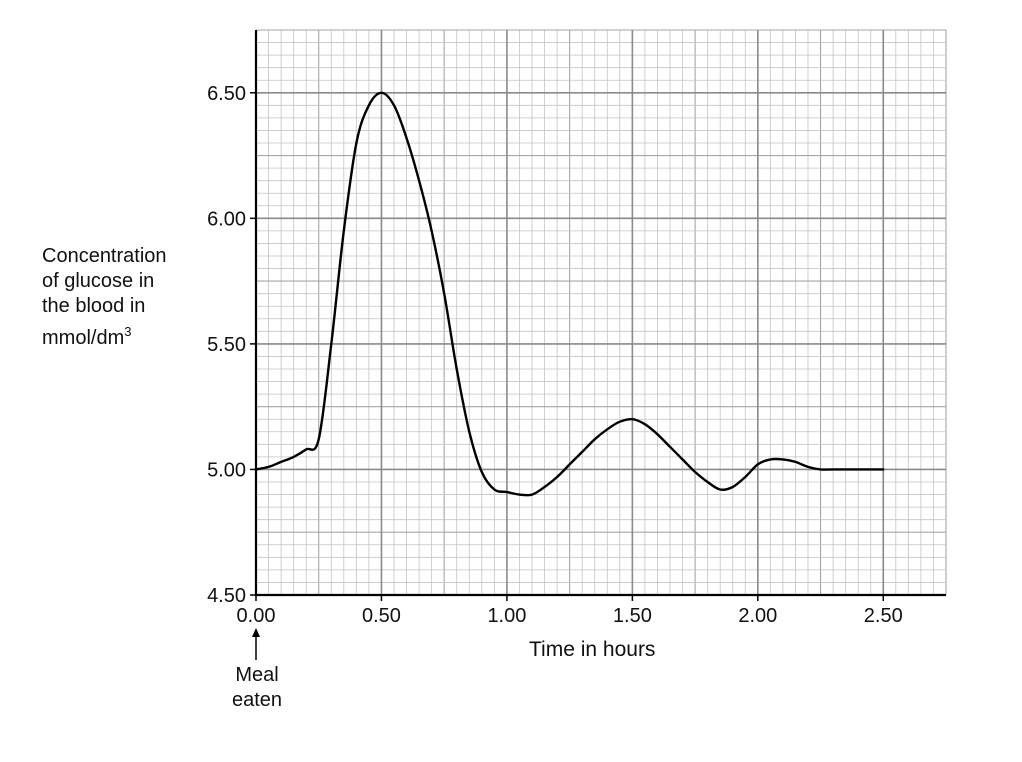  What do you see at coordinates (226, 345) in the screenshot?
I see `y-tick-label: 5.50` at bounding box center [226, 345].